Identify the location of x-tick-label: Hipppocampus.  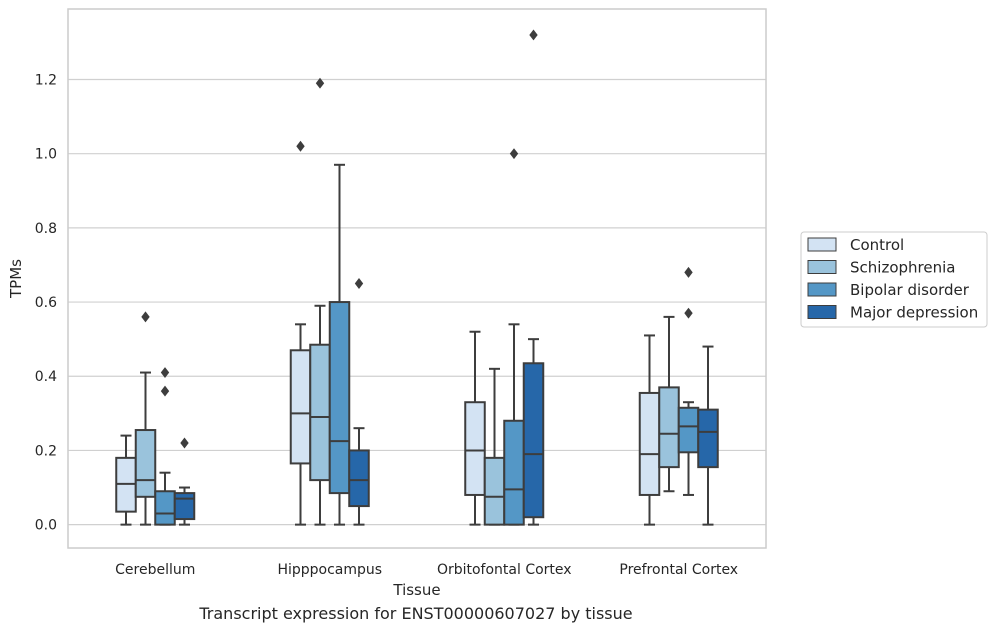
(329, 570).